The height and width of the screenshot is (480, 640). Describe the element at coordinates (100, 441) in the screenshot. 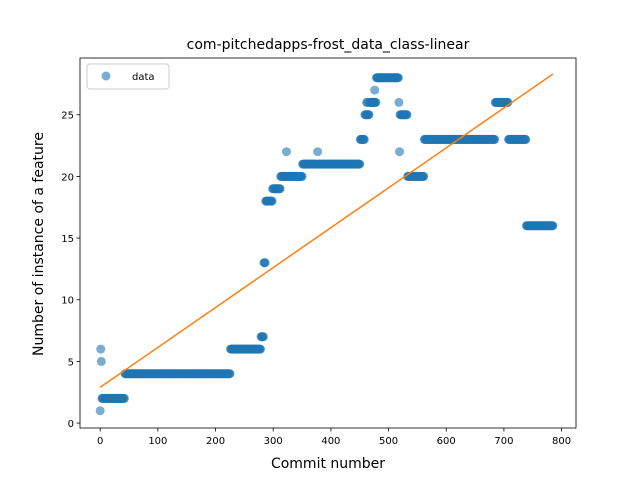

I see `x-tick-label: 0` at that location.